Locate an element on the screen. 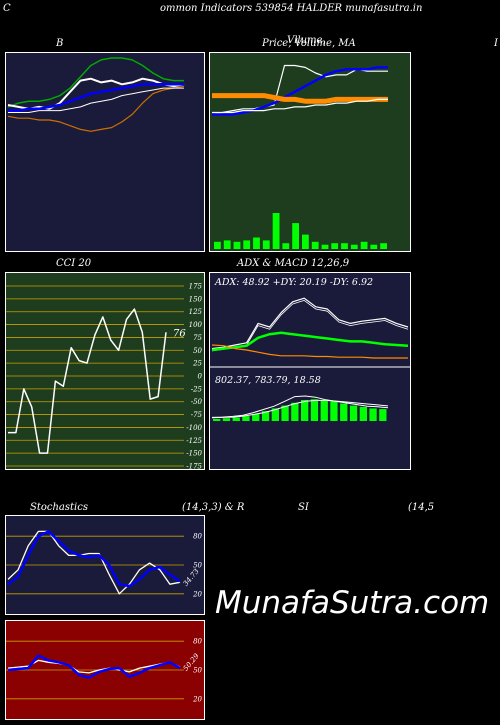  bb-middle-band-line is located at coordinates (96, 97).